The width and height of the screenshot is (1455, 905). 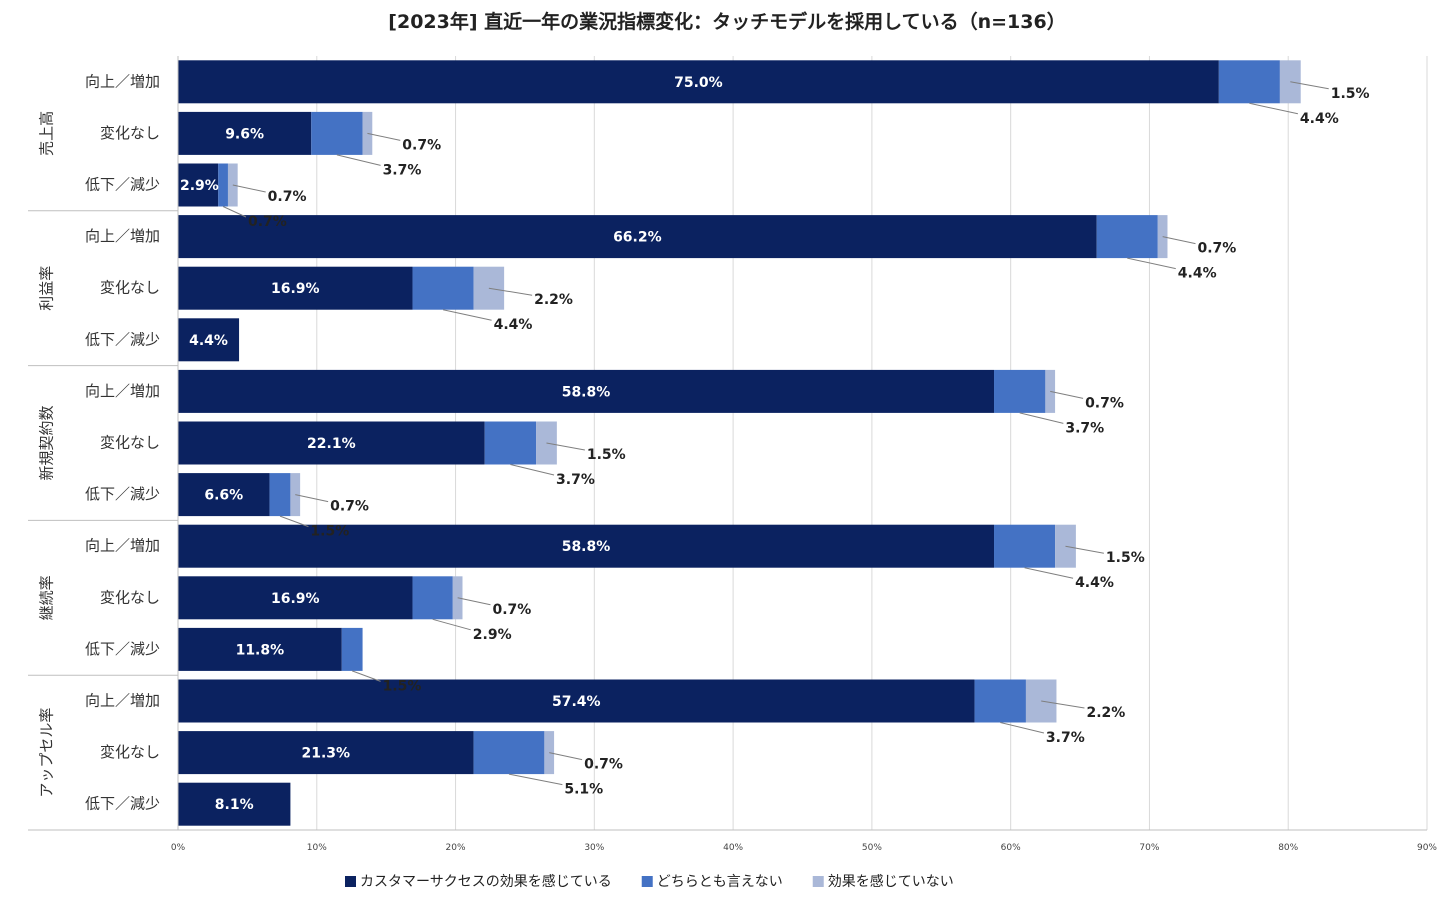 I want to click on data-label: 11.8%, so click(x=260, y=650).